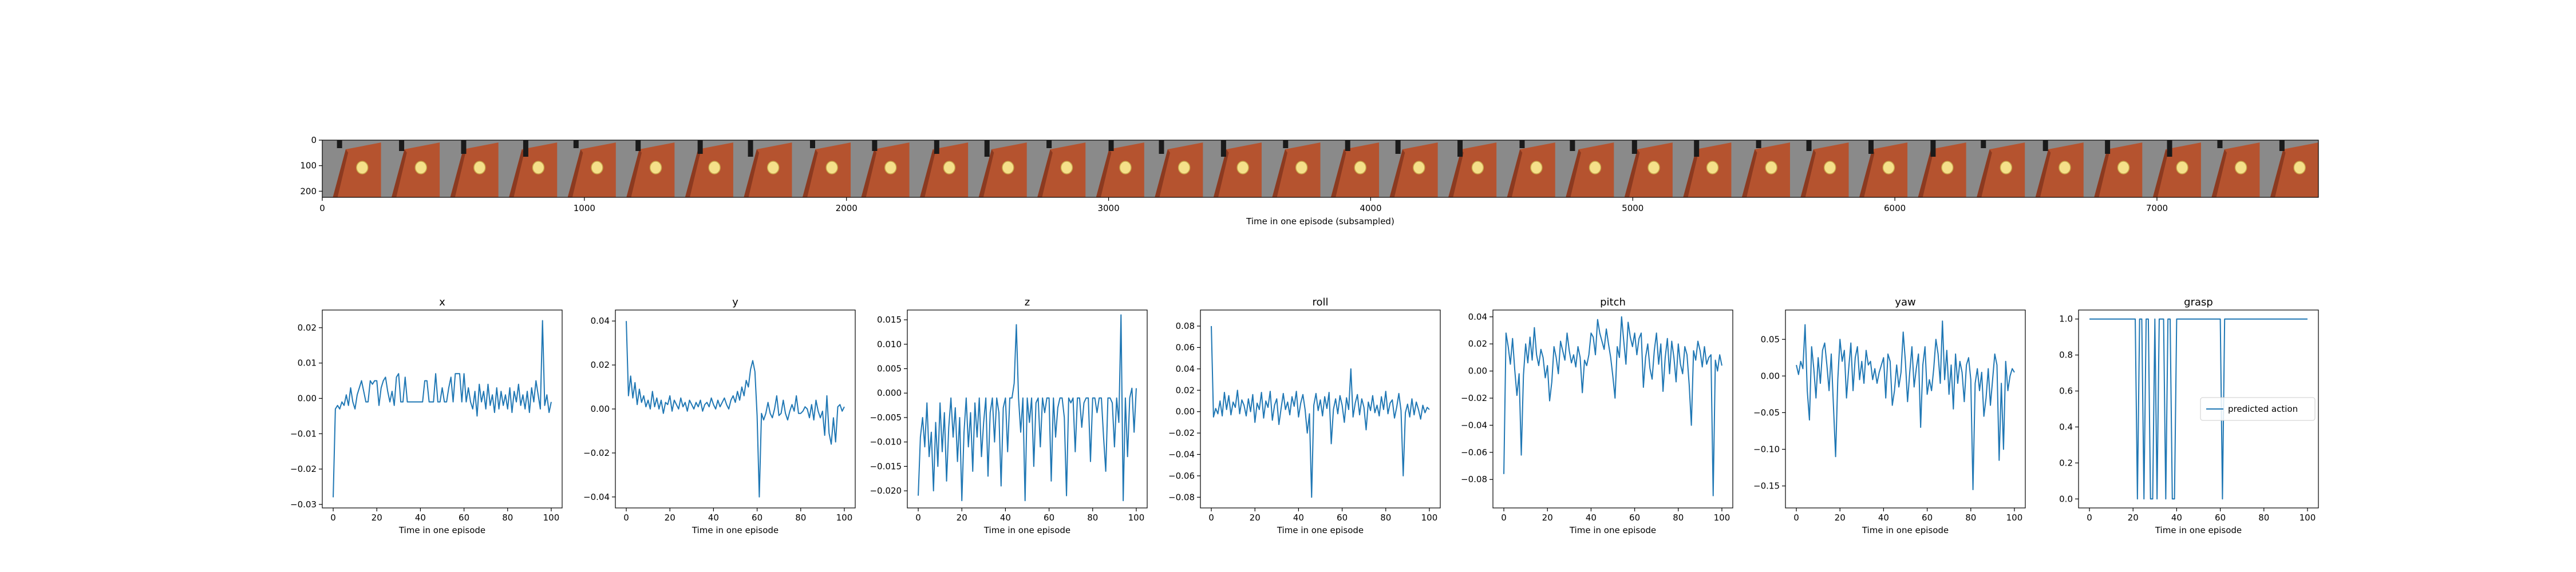  I want to click on filmstrip-x-tick-label: 6000, so click(1895, 208).